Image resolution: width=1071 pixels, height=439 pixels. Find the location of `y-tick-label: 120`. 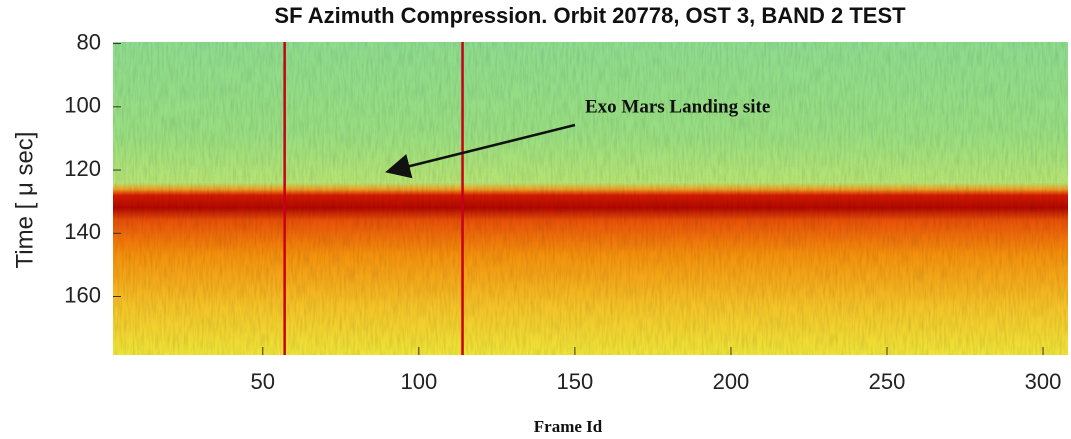

y-tick-label: 120 is located at coordinates (82, 168).